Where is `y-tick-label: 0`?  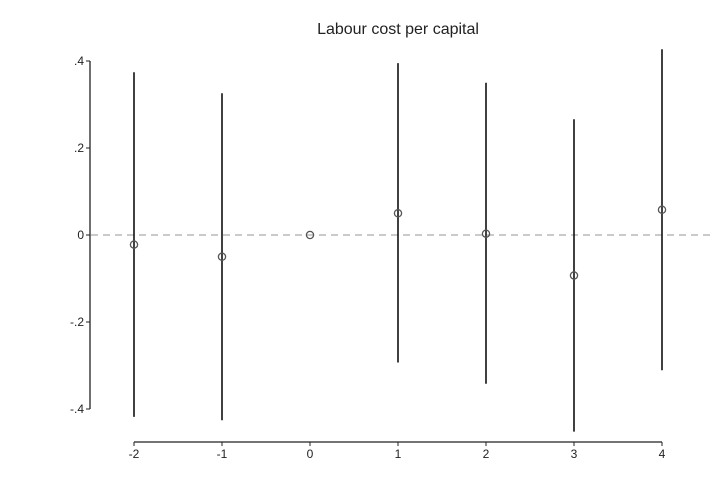 y-tick-label: 0 is located at coordinates (80, 235).